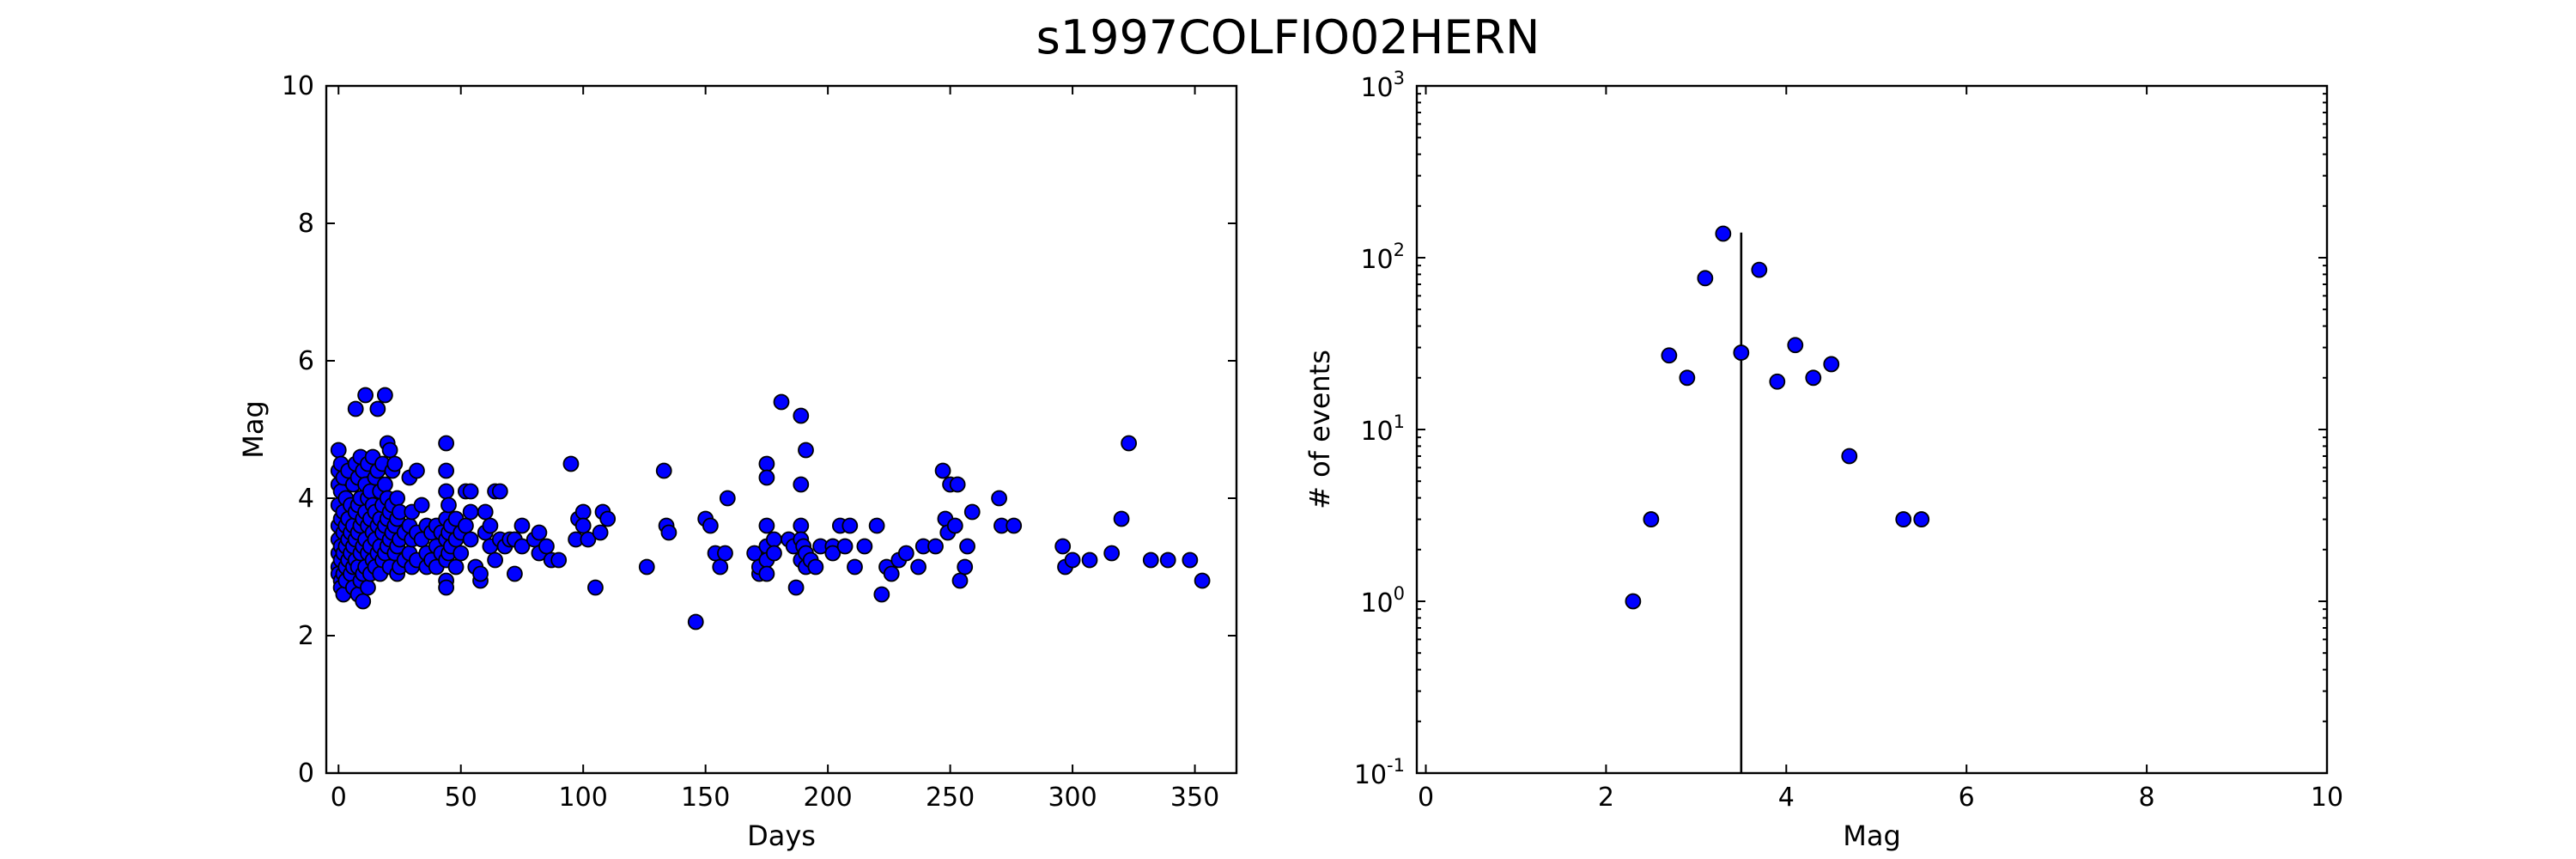  Describe the element at coordinates (1319, 430) in the screenshot. I see `p2-y-axis-title: # of events` at that location.